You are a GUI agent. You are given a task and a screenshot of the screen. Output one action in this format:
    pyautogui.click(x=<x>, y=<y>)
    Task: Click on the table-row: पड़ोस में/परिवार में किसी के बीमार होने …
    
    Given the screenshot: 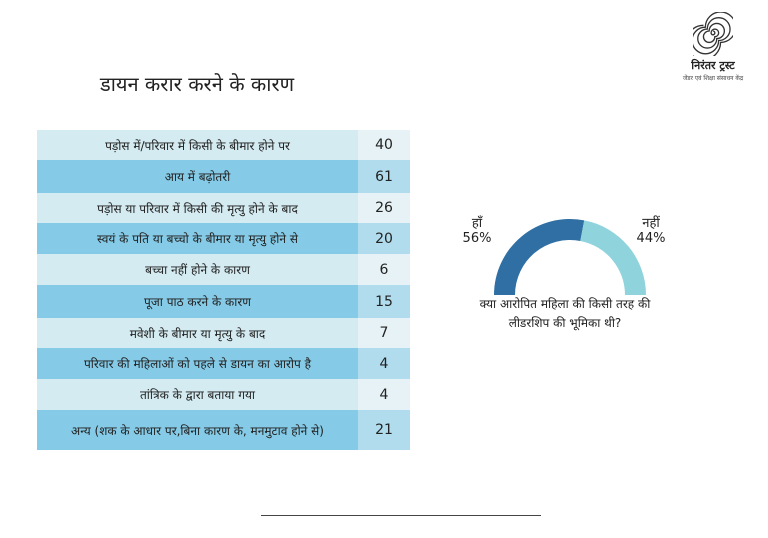 What is the action you would take?
    pyautogui.click(x=223, y=145)
    